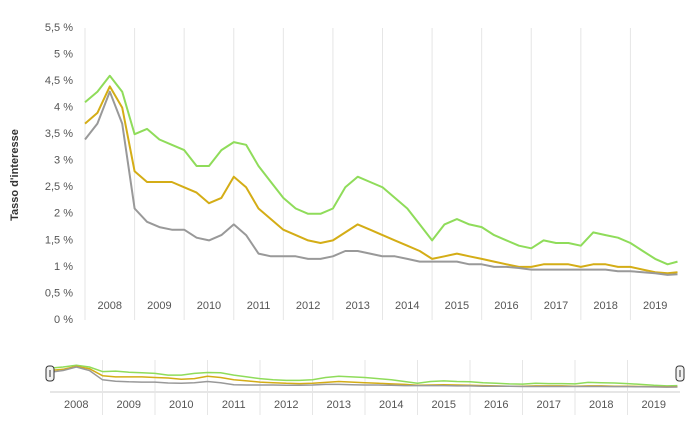  Describe the element at coordinates (129, 405) in the screenshot. I see `navigator-tick-label: 2009` at that location.